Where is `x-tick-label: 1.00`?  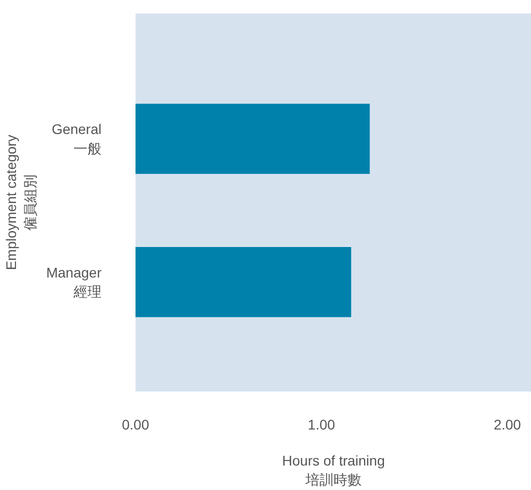
x-tick-label: 1.00 is located at coordinates (322, 424).